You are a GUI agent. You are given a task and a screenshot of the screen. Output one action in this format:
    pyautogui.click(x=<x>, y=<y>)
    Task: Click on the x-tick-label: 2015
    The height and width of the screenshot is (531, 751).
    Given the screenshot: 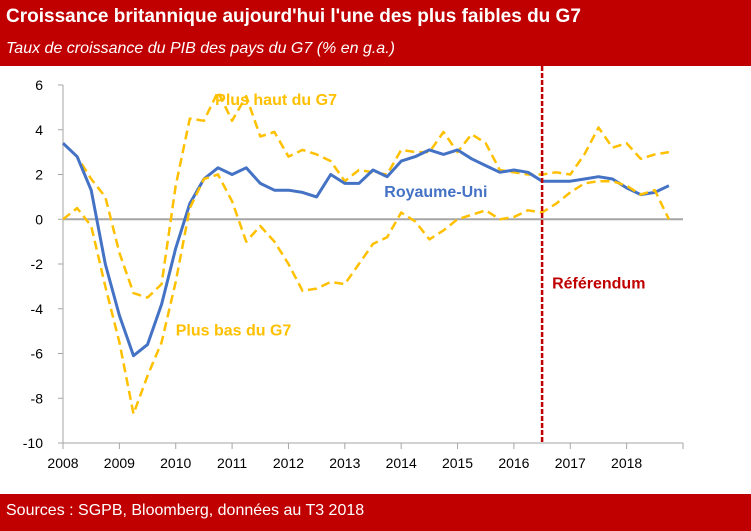 What is the action you would take?
    pyautogui.click(x=457, y=463)
    